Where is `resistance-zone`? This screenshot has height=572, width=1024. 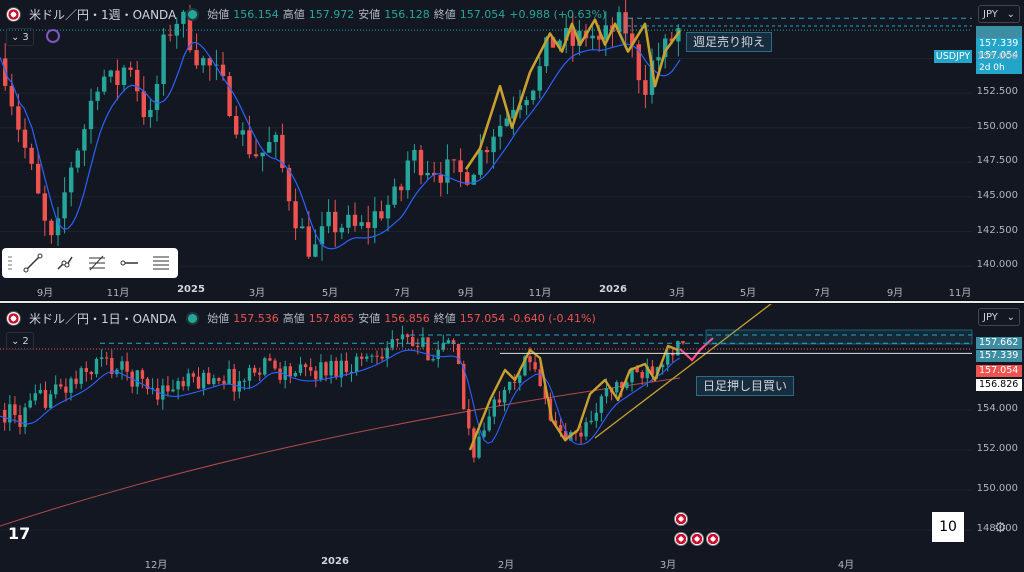 resistance-zone is located at coordinates (839, 337).